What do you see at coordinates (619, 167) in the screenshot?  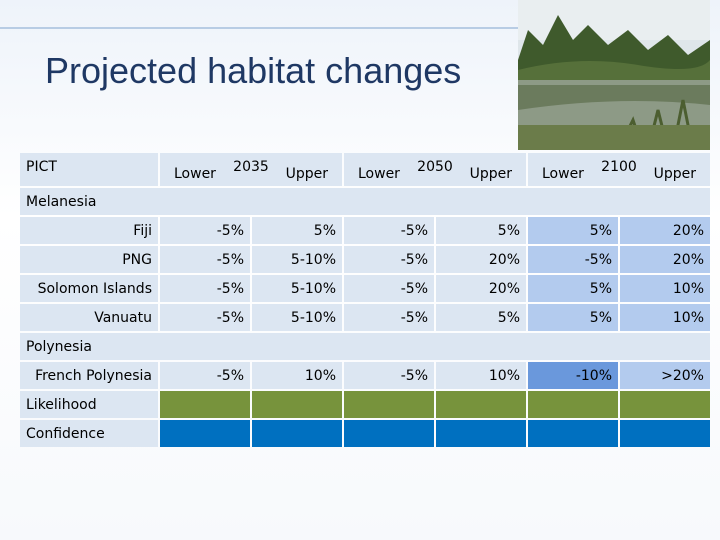 I see `period-year: 2100` at bounding box center [619, 167].